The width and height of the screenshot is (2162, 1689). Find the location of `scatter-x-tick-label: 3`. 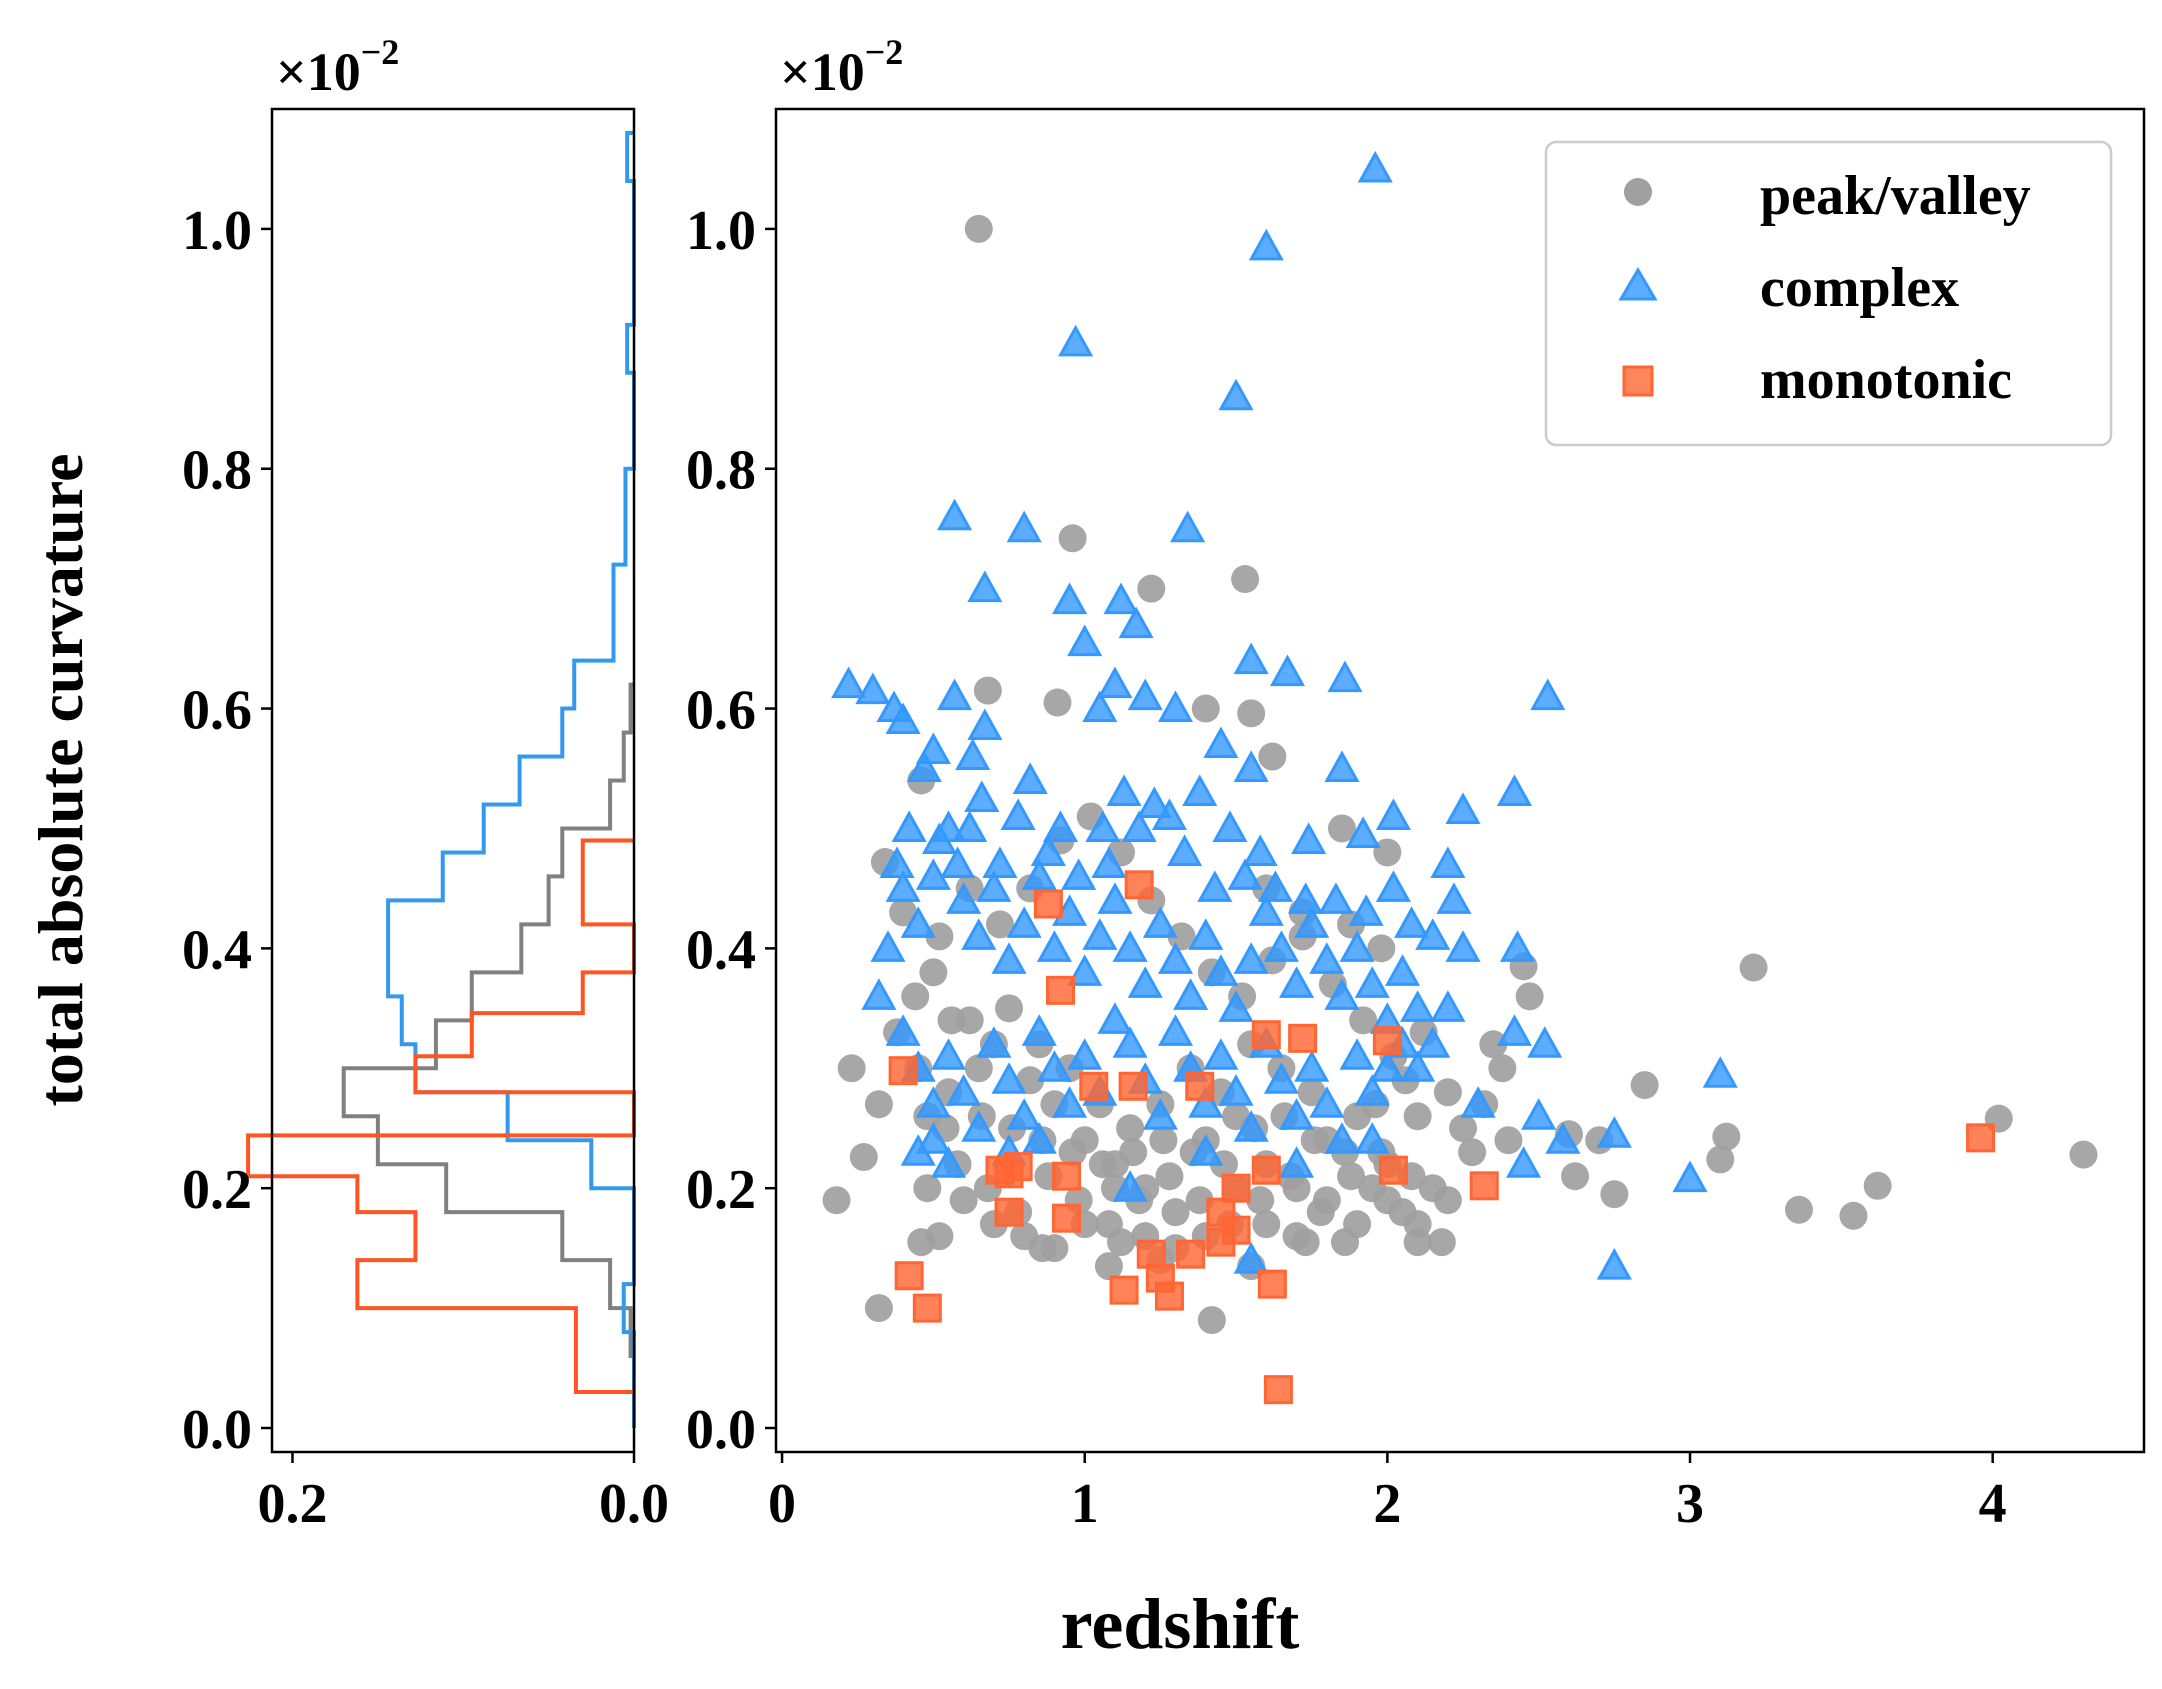

scatter-x-tick-label: 3 is located at coordinates (1690, 1504).